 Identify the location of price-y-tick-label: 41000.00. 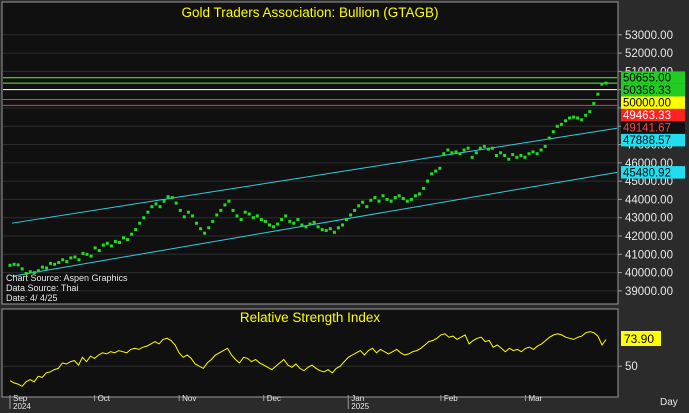
(649, 255).